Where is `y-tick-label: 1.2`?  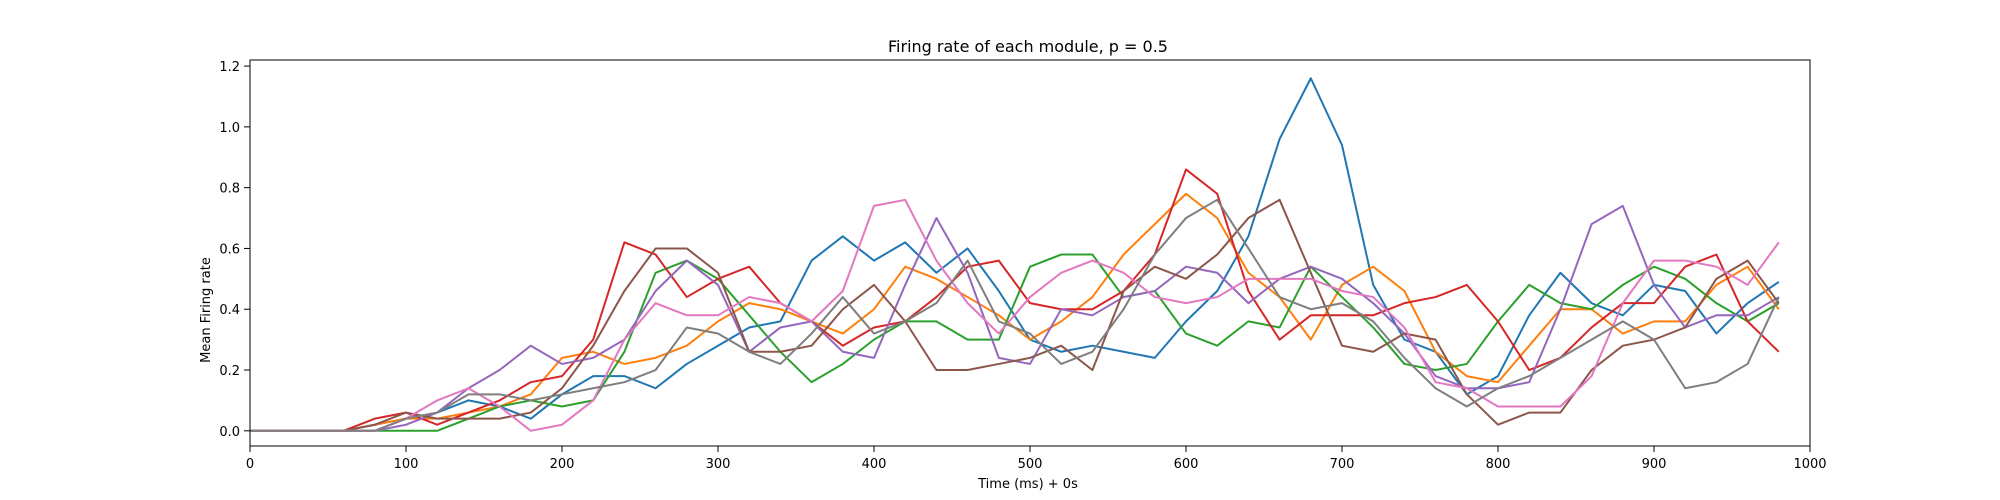 y-tick-label: 1.2 is located at coordinates (229, 67).